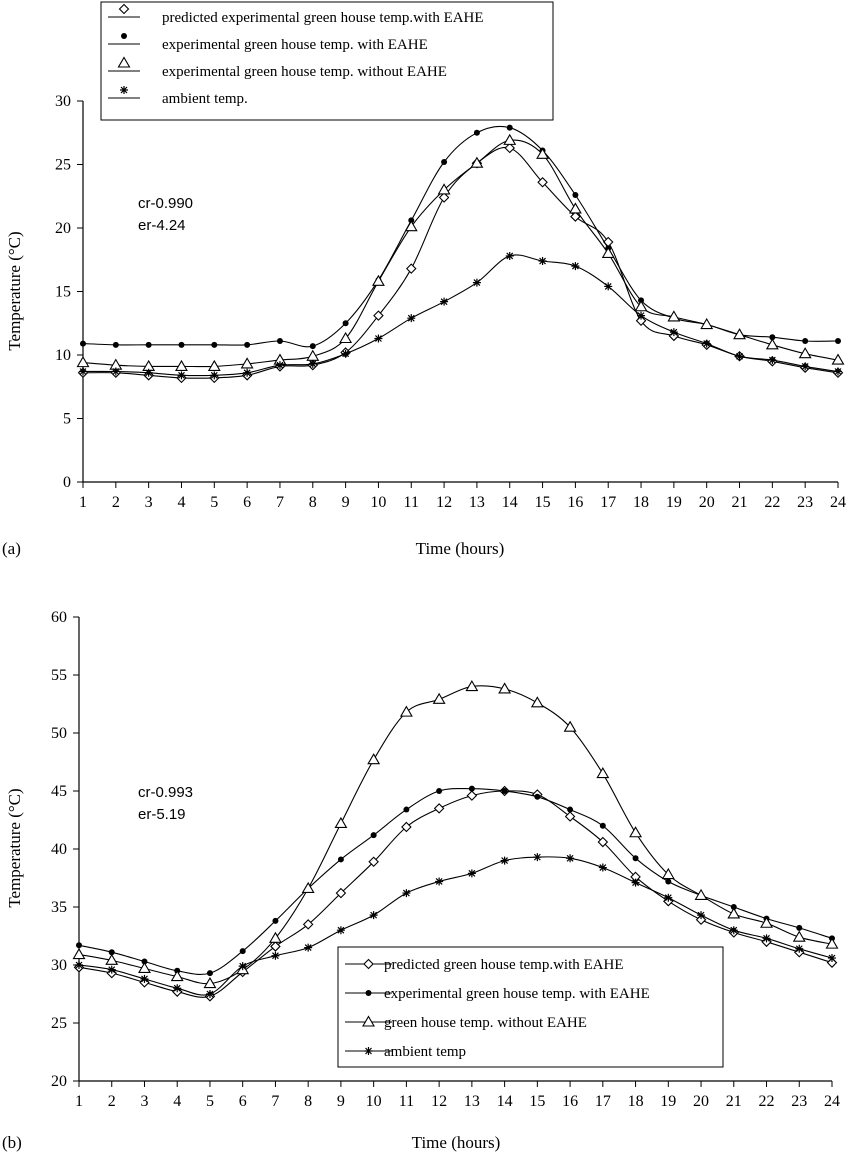  Describe the element at coordinates (59, 617) in the screenshot. I see `y-tick-label: 60` at that location.